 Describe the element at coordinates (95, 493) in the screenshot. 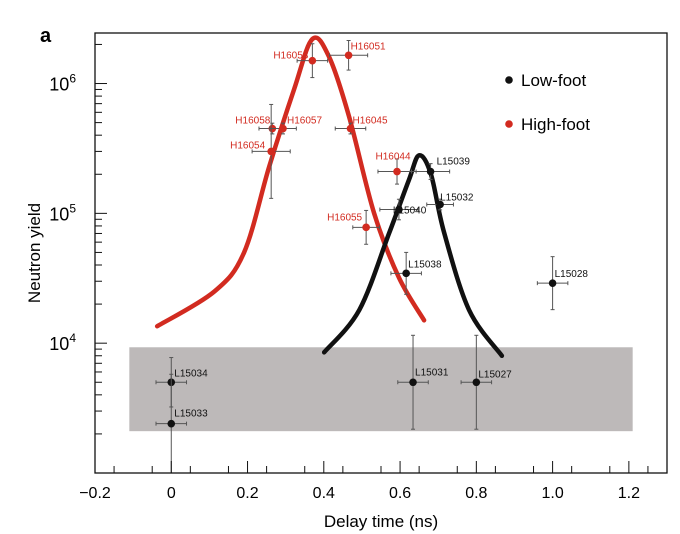

I see `x-tick-label: −0.2` at that location.